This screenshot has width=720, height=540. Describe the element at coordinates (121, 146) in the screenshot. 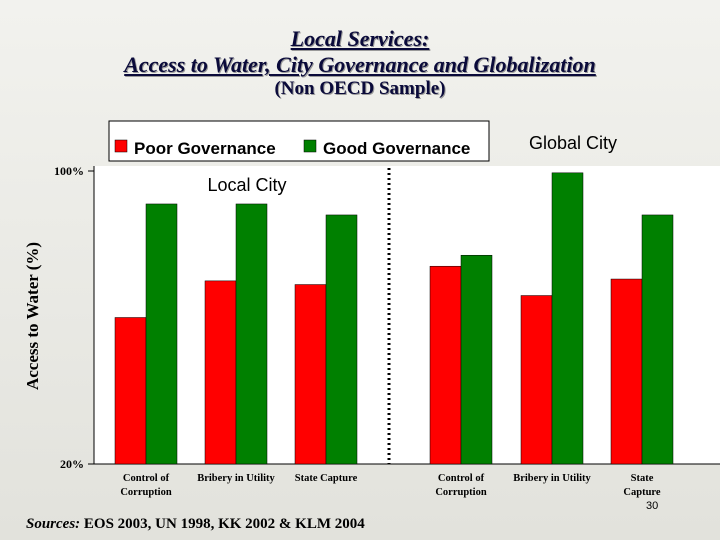

I see `legend-swatch-poor` at that location.